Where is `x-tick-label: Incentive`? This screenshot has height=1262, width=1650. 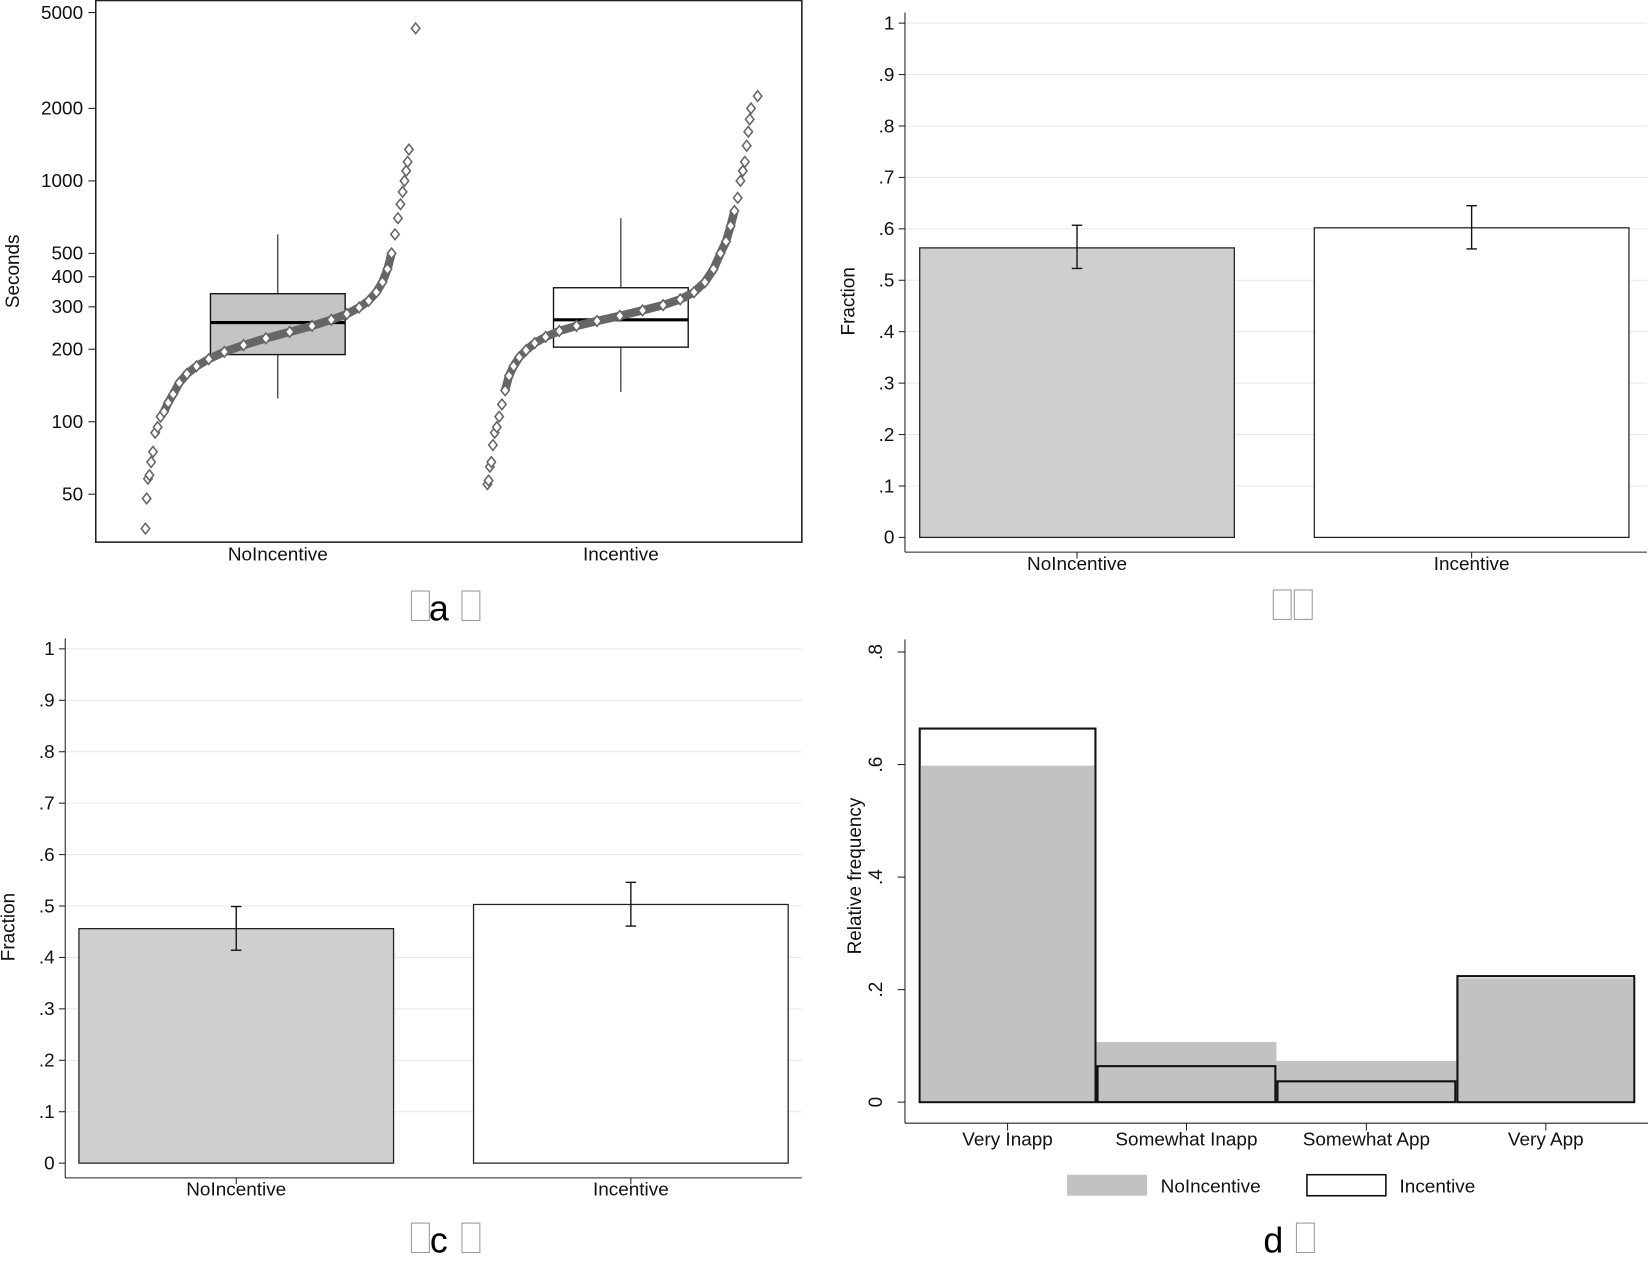
x-tick-label: Incentive is located at coordinates (1472, 564).